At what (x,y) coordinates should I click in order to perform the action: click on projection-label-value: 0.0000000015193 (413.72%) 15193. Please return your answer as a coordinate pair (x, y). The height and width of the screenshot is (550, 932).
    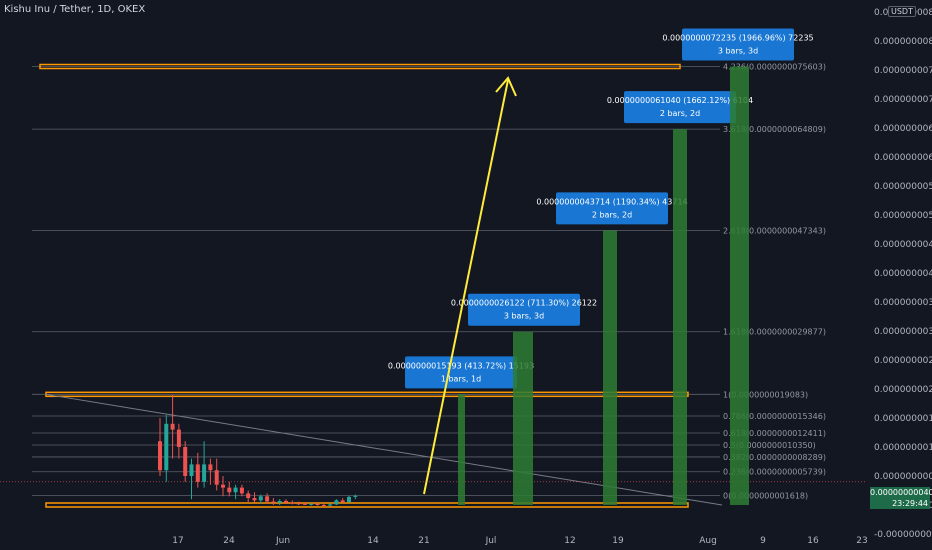
    Looking at the image, I should click on (461, 365).